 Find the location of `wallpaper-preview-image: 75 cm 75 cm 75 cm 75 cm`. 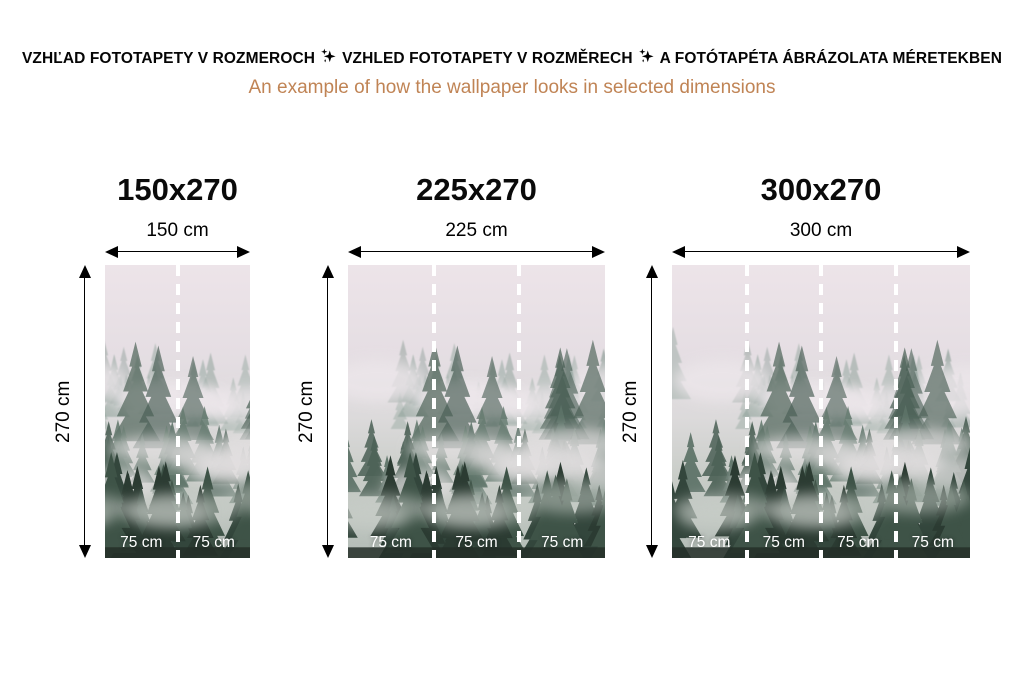

wallpaper-preview-image: 75 cm 75 cm 75 cm 75 cm is located at coordinates (821, 411).